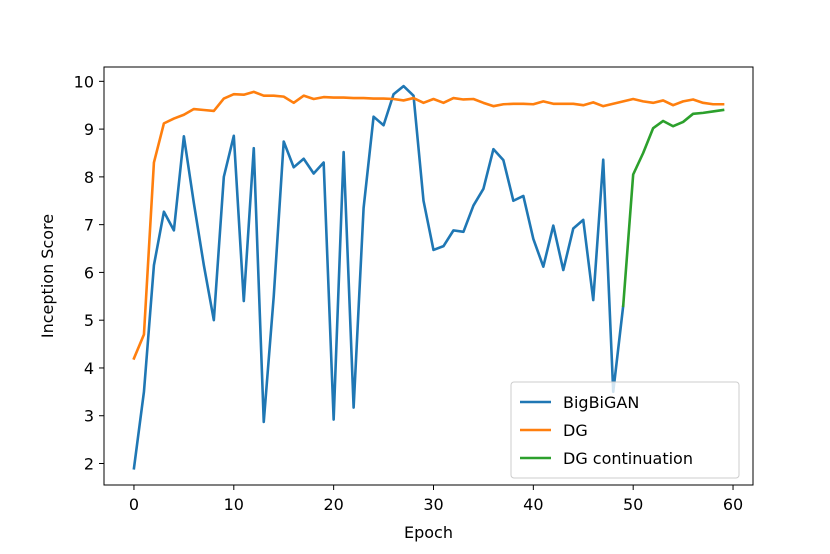  I want to click on y-tick-label: 7, so click(89, 225).